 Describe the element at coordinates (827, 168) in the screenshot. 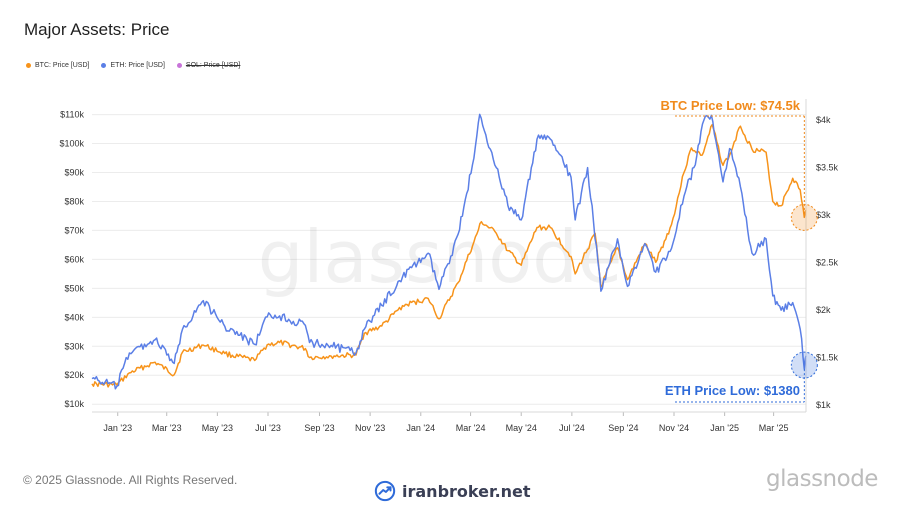

I see `right-tick-label: $3.5k` at that location.